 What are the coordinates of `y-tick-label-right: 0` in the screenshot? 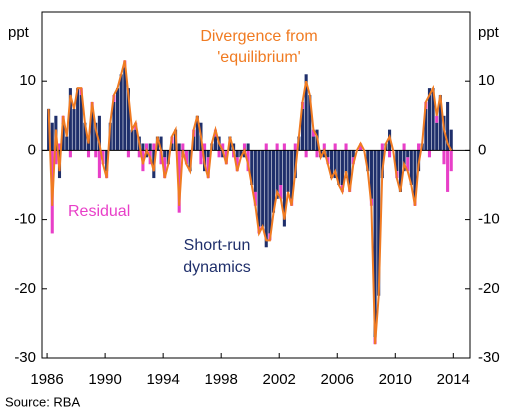 It's located at (482, 149).